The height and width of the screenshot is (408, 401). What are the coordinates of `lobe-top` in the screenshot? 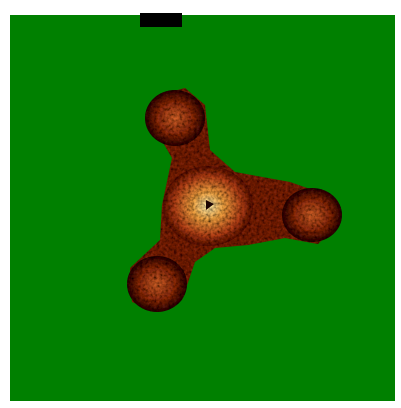 It's located at (175, 118).